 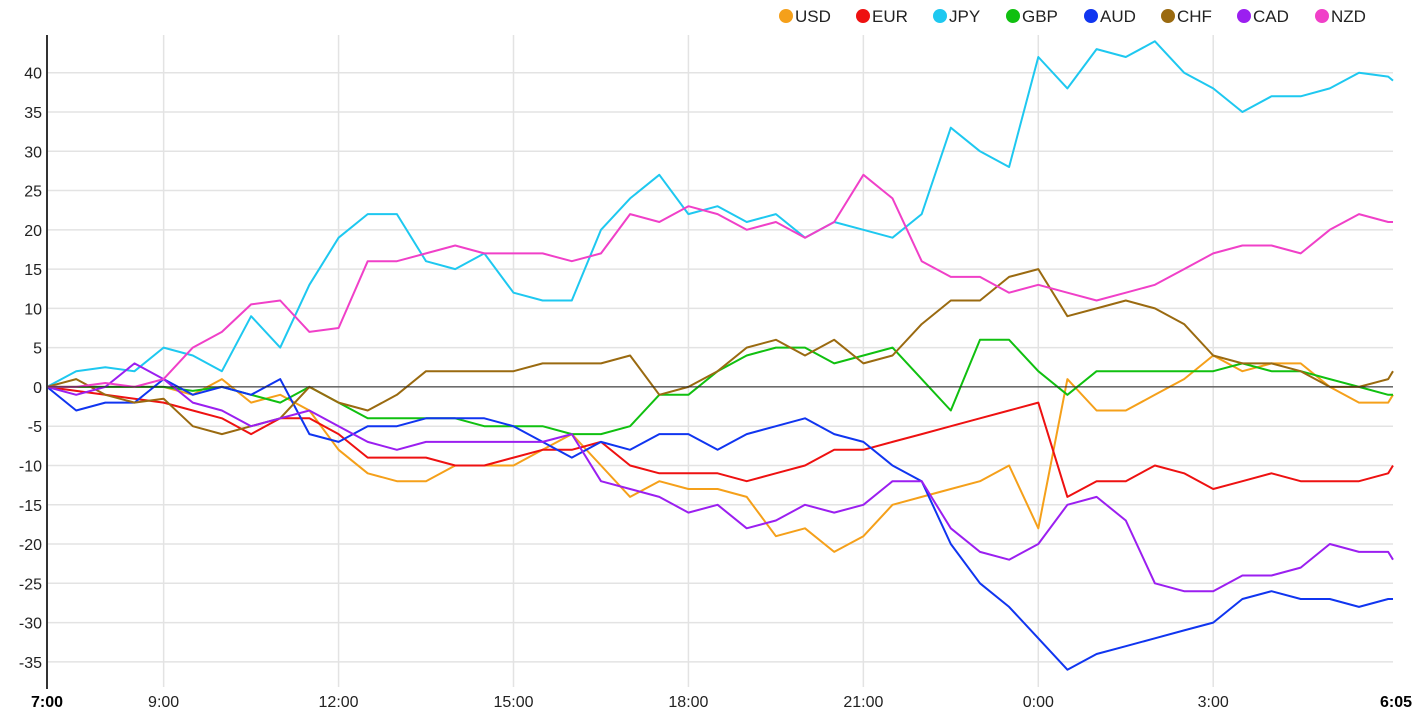 I want to click on legend-label-gbp: GBP, so click(x=1040, y=16).